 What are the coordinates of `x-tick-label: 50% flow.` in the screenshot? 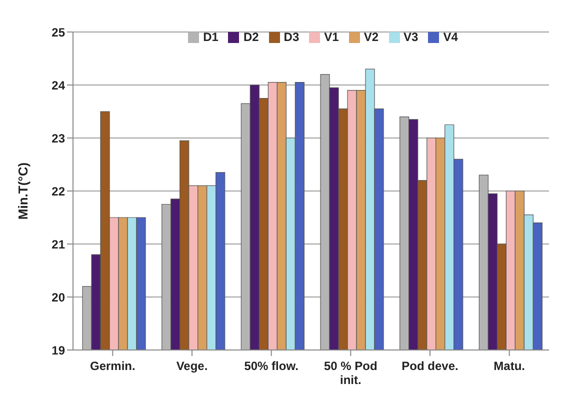 It's located at (271, 366).